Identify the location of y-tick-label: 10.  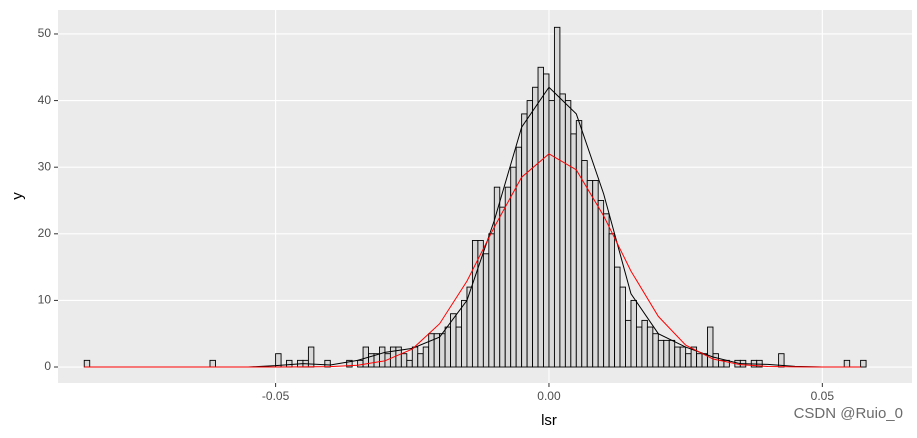
(45, 300).